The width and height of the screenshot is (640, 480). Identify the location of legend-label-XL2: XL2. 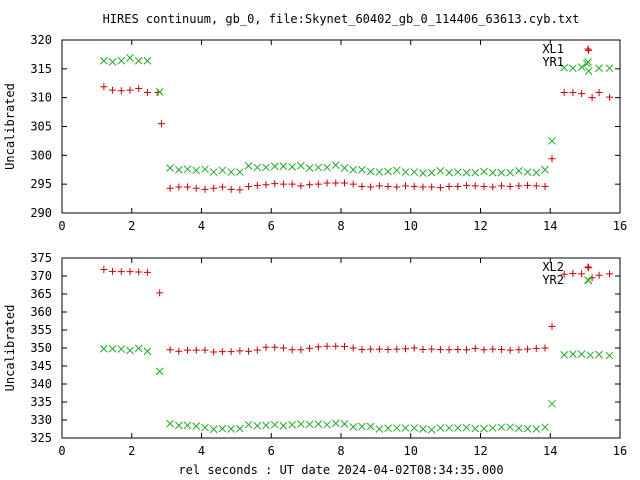
(553, 267).